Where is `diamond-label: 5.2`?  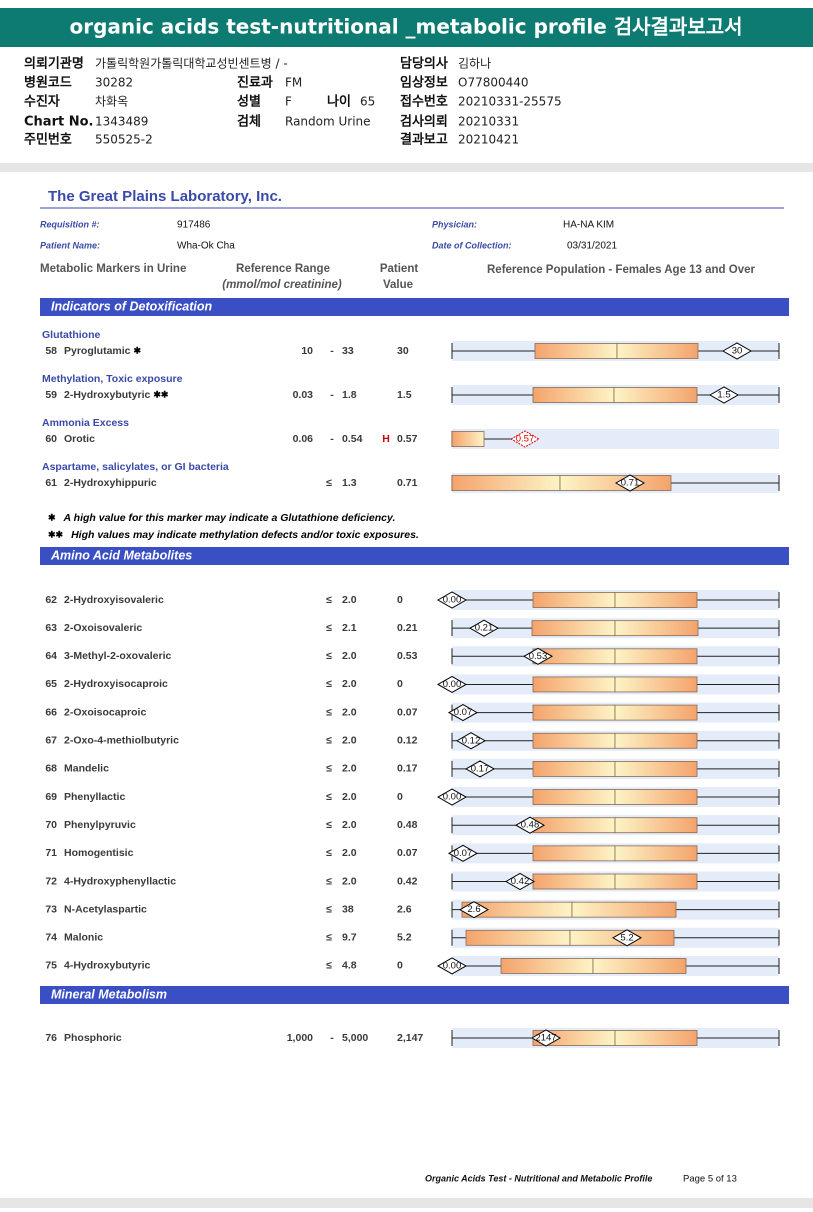
diamond-label: 5.2 is located at coordinates (626, 937).